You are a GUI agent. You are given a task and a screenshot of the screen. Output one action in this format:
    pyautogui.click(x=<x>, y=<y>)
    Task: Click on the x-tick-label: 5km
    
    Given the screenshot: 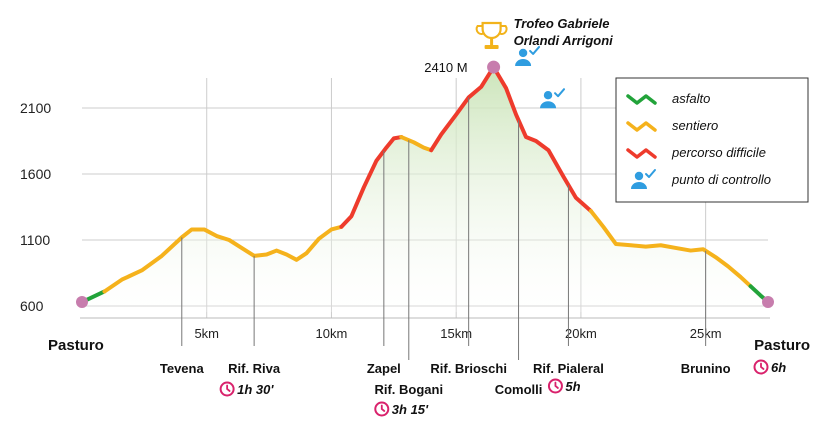 What is the action you would take?
    pyautogui.click(x=206, y=333)
    